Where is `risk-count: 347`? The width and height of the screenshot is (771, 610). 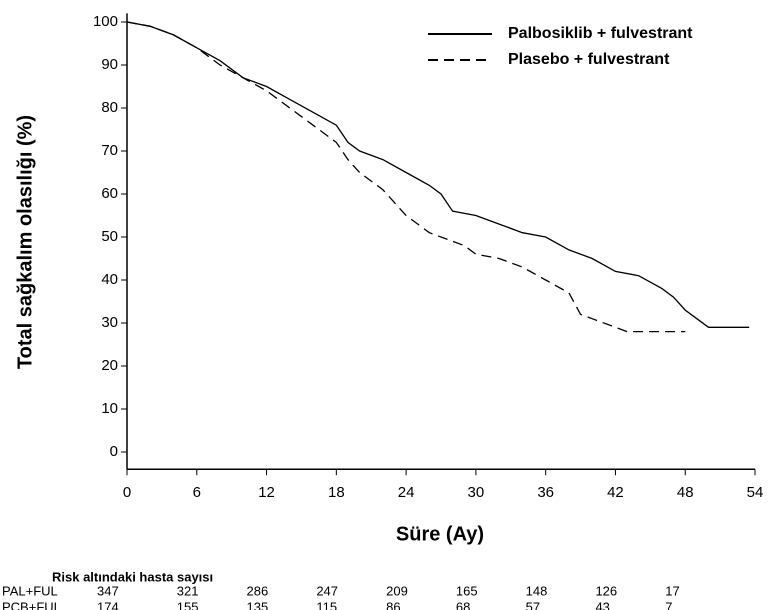 risk-count: 347 is located at coordinates (108, 590).